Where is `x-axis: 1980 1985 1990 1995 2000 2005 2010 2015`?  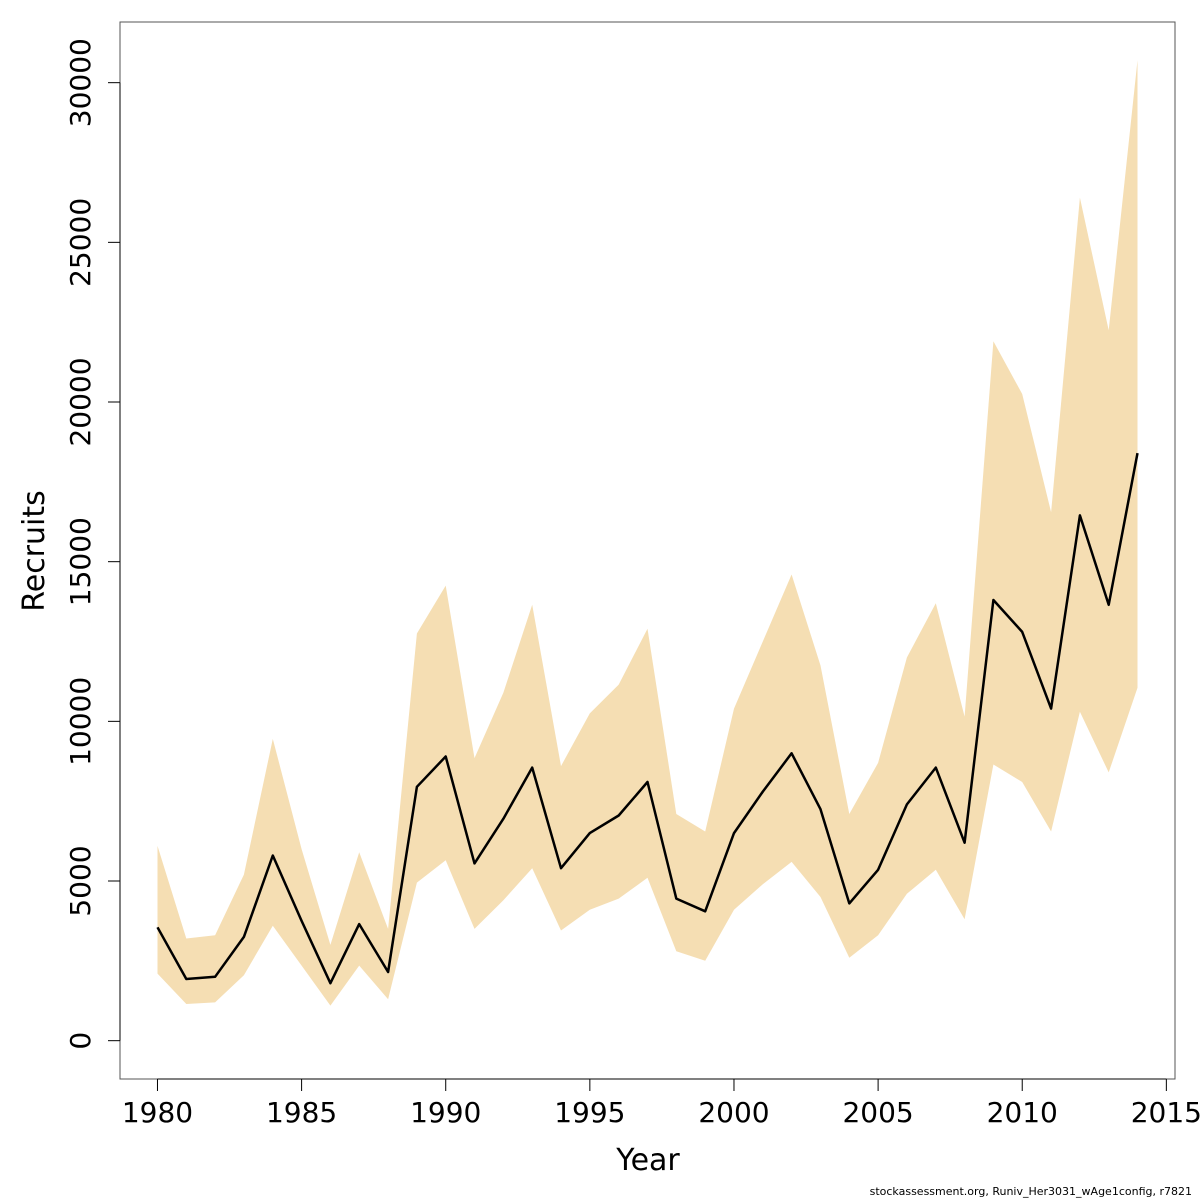
x-axis: 1980 1985 1990 1995 2000 2005 2010 2015 is located at coordinates (661, 1103).